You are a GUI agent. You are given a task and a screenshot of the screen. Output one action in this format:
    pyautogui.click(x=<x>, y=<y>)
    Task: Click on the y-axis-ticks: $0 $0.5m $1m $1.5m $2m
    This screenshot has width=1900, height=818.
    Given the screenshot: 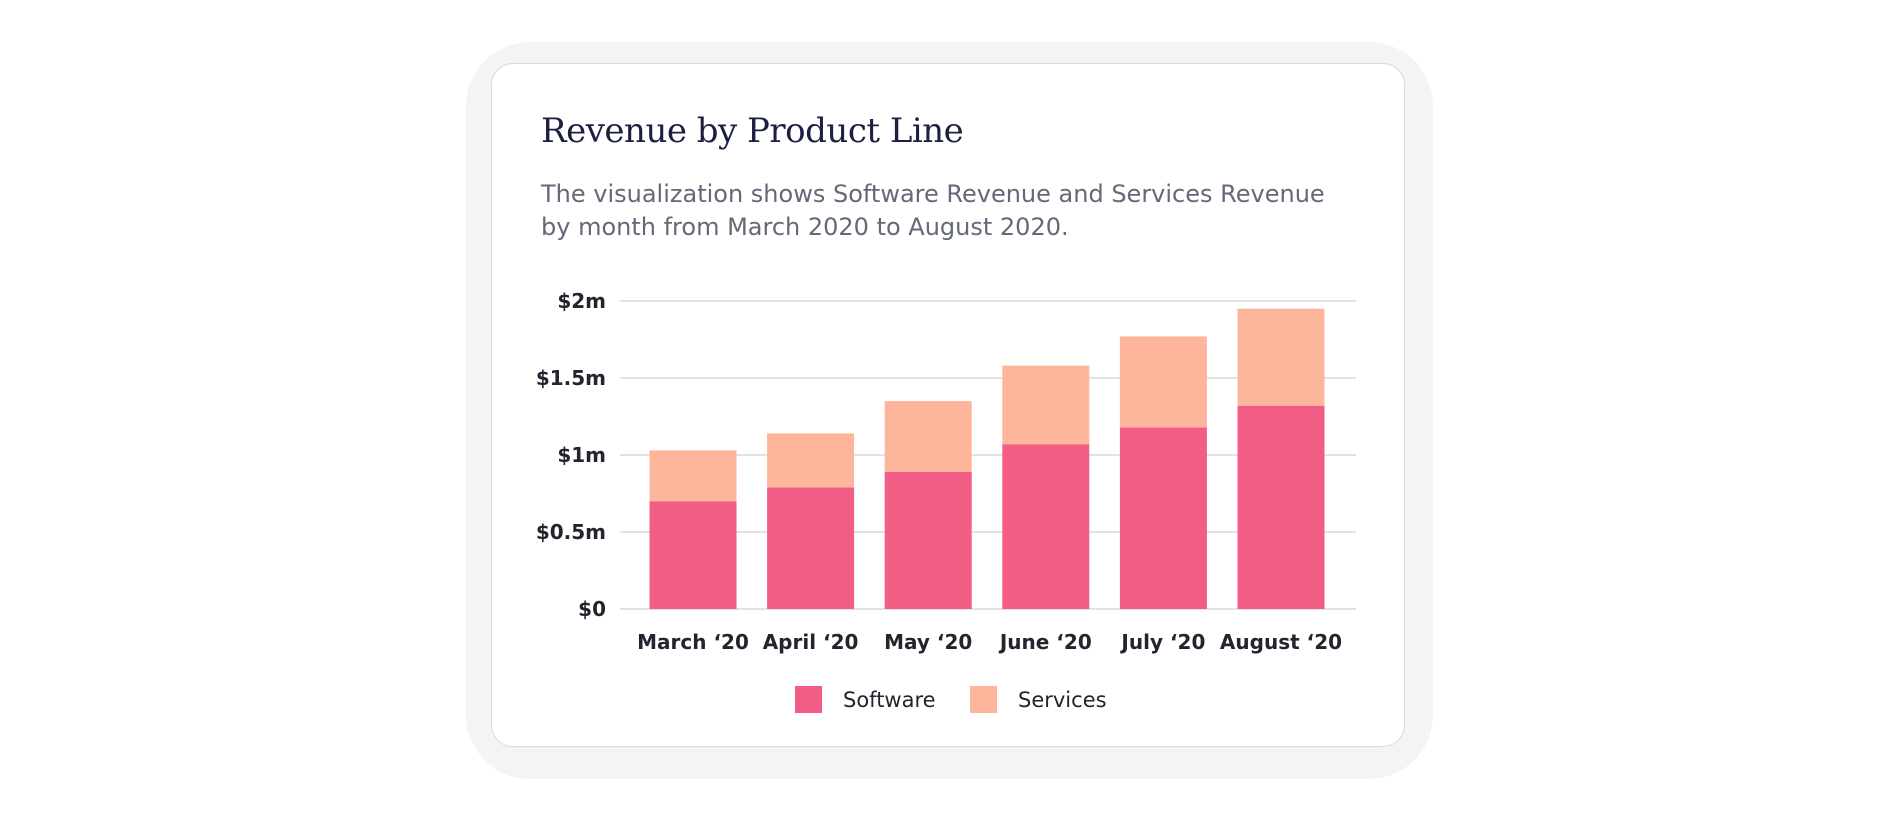 What is the action you would take?
    pyautogui.click(x=571, y=455)
    